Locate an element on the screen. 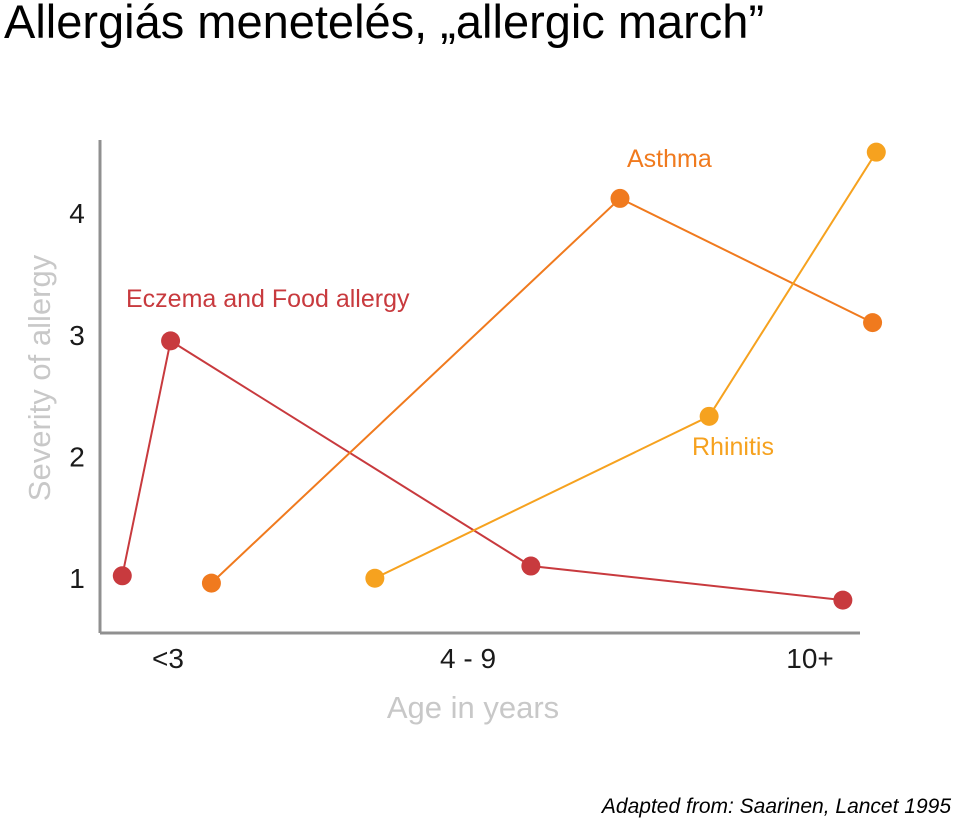 The height and width of the screenshot is (821, 959). x-tick-label-1: <3 is located at coordinates (168, 658).